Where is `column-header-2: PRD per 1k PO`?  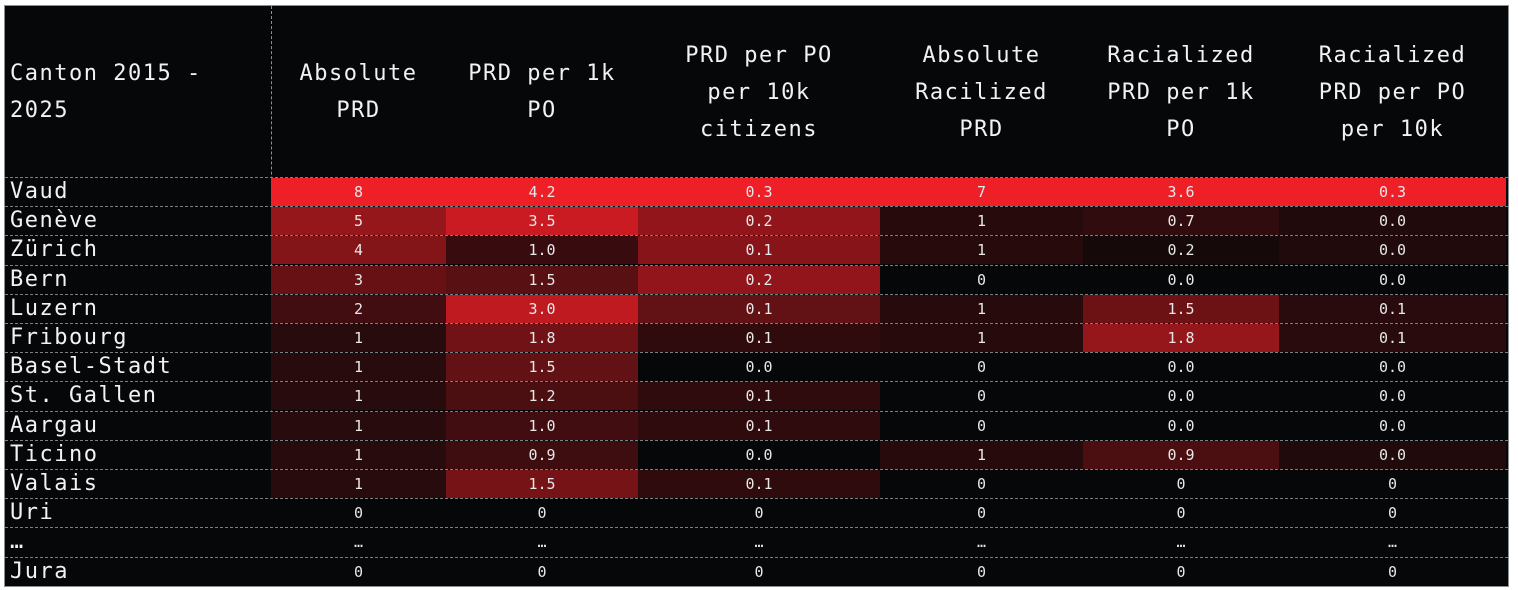
column-header-2: PRD per 1k PO is located at coordinates (542, 92).